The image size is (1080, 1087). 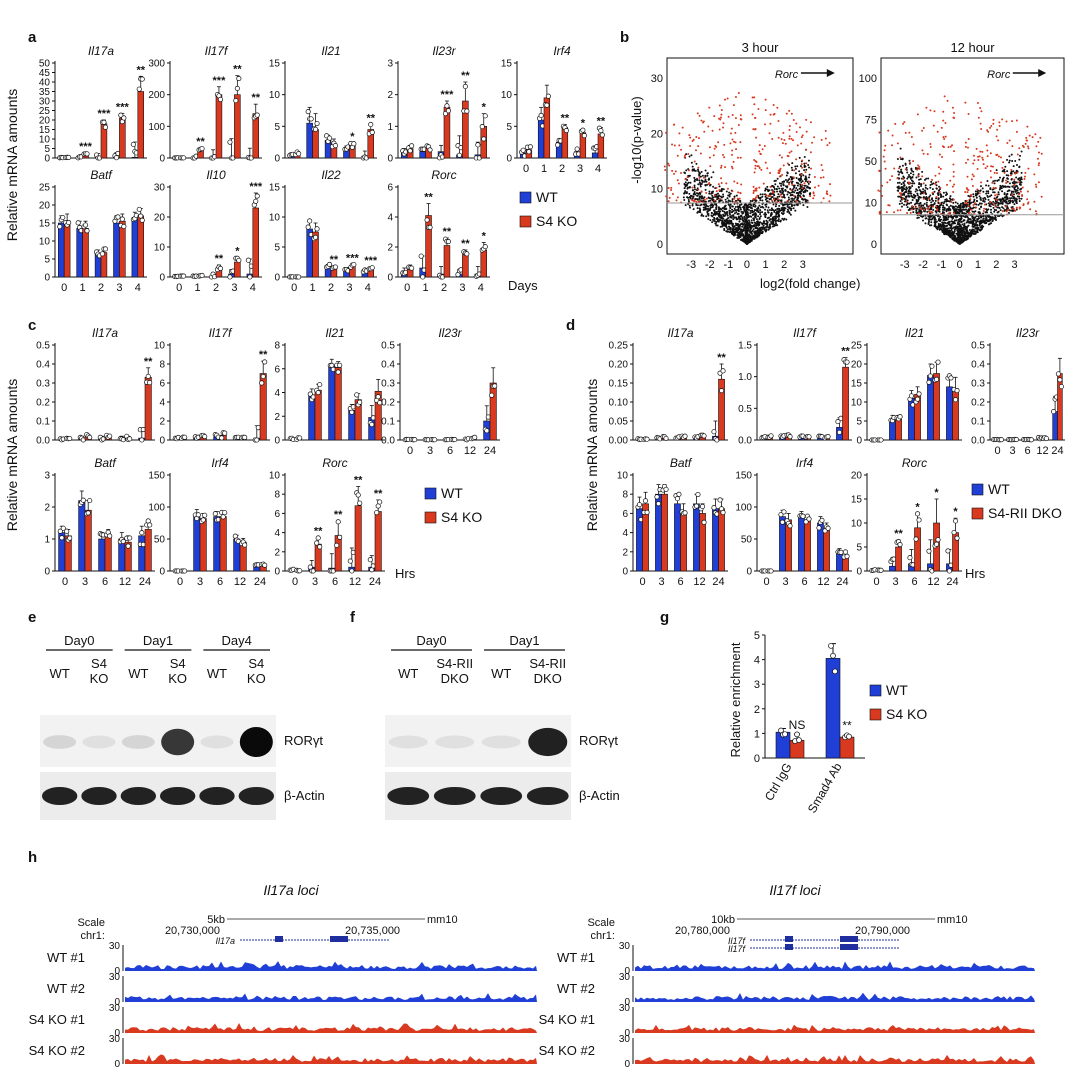 What do you see at coordinates (547, 197) in the screenshot?
I see `legend-label: WT` at bounding box center [547, 197].